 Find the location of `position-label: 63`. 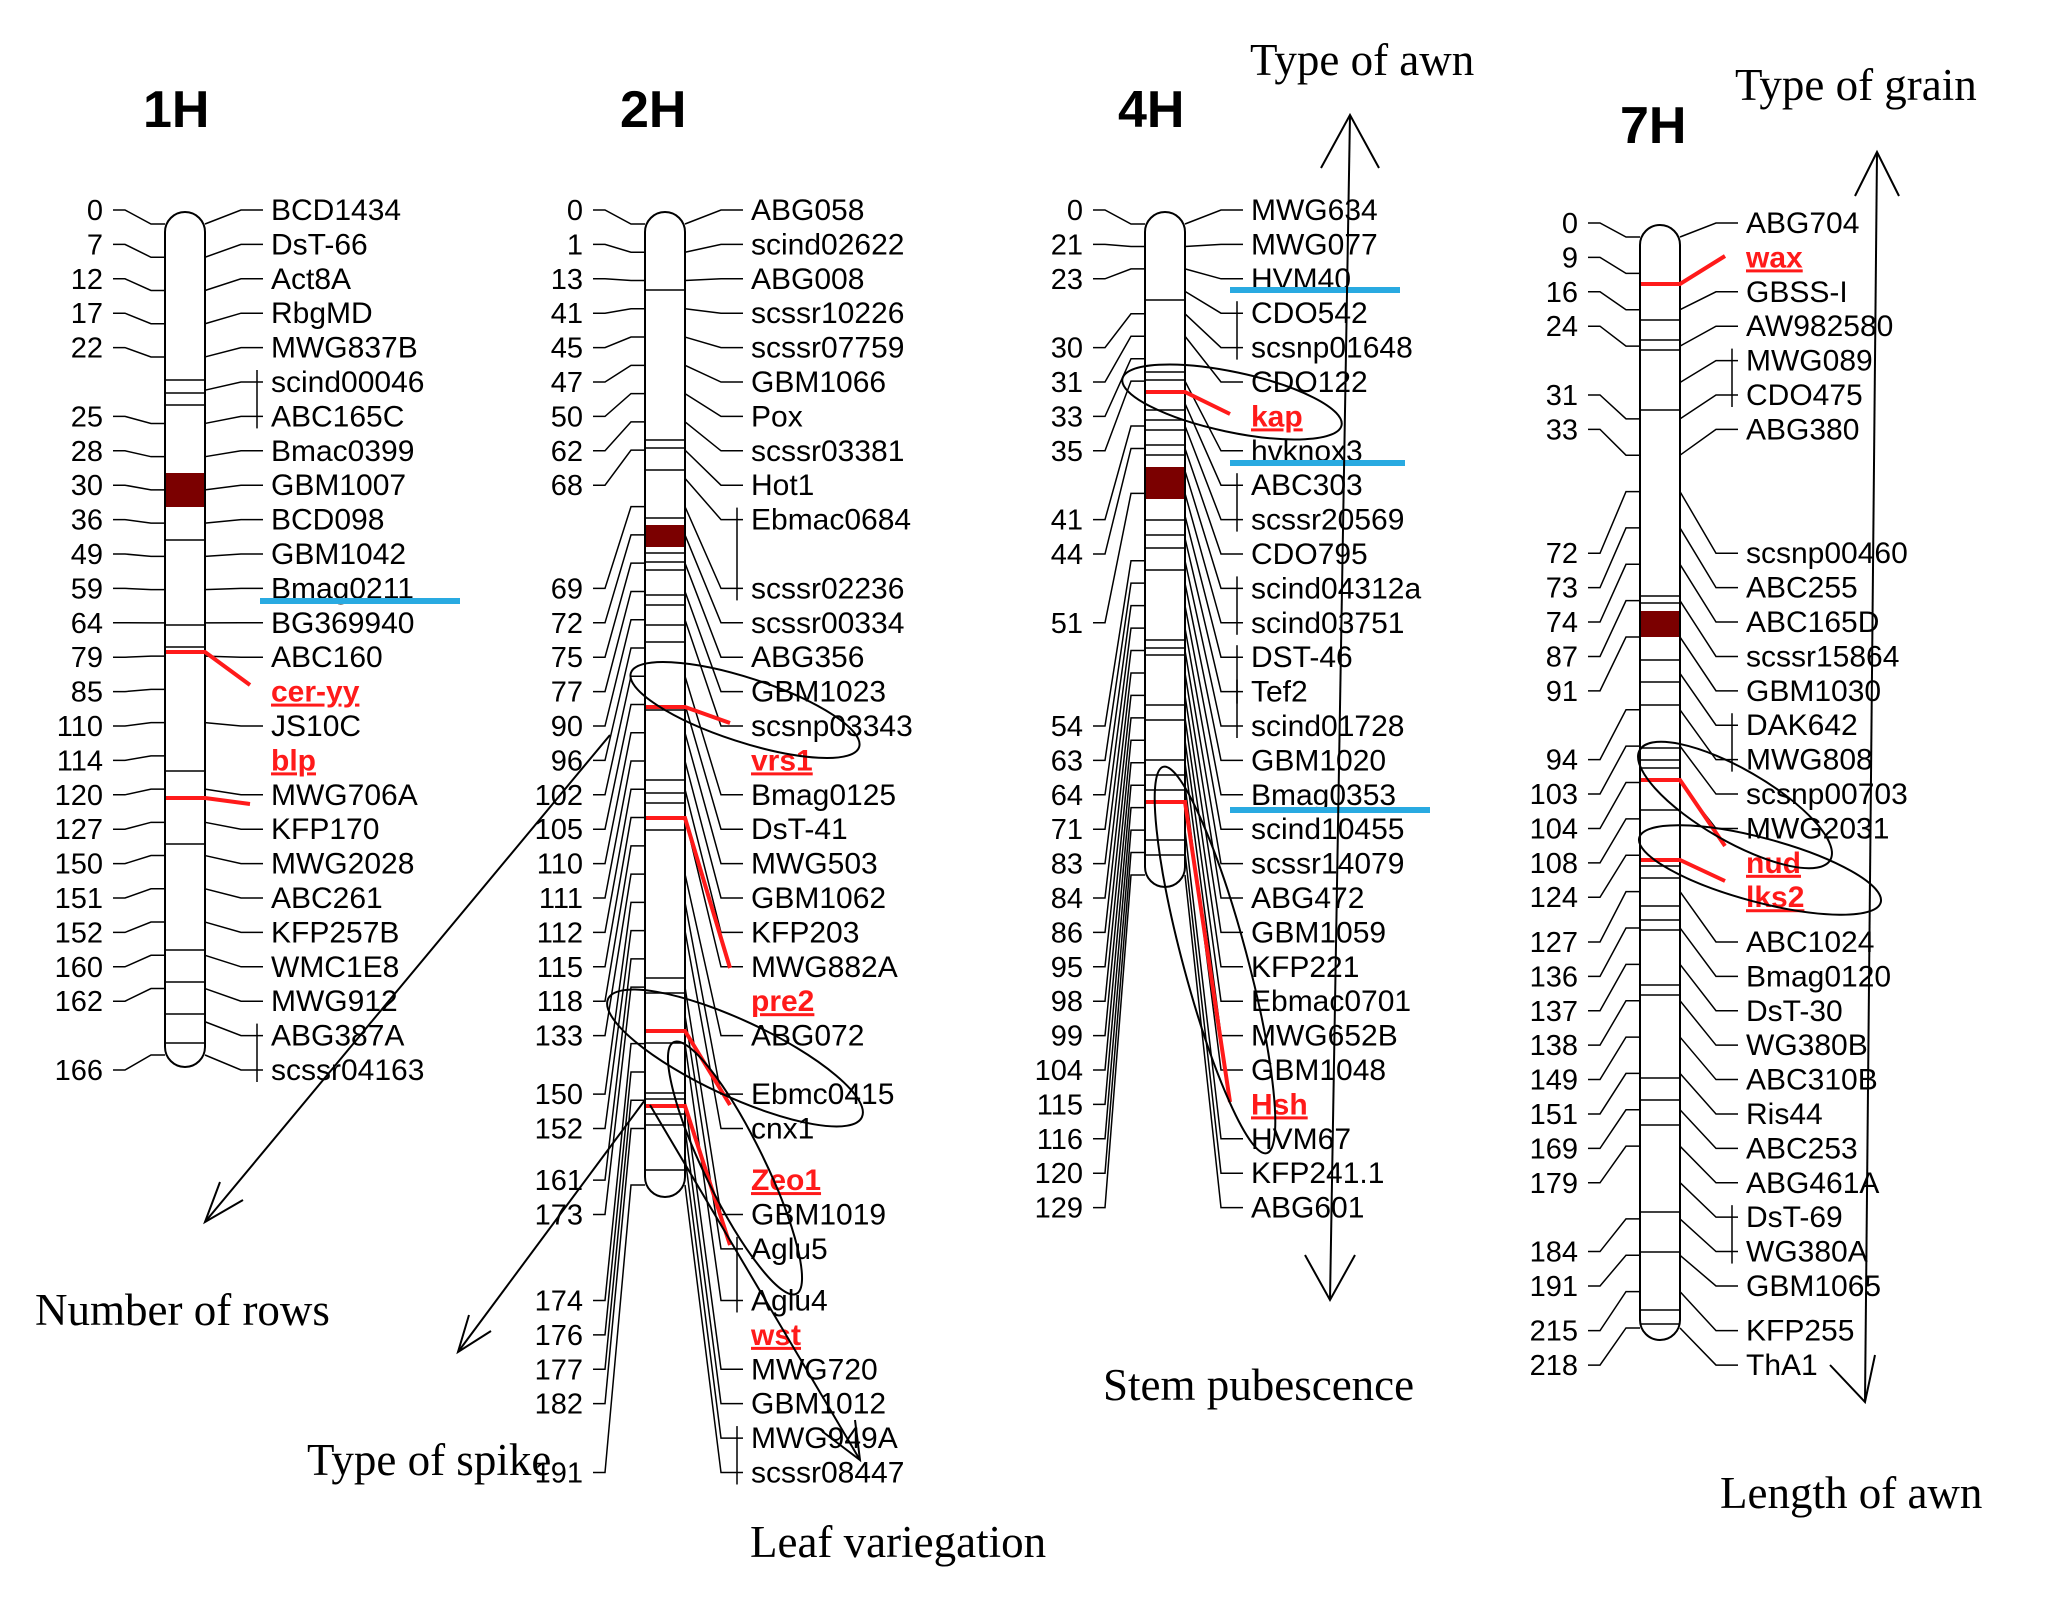

position-label: 63 is located at coordinates (1067, 761).